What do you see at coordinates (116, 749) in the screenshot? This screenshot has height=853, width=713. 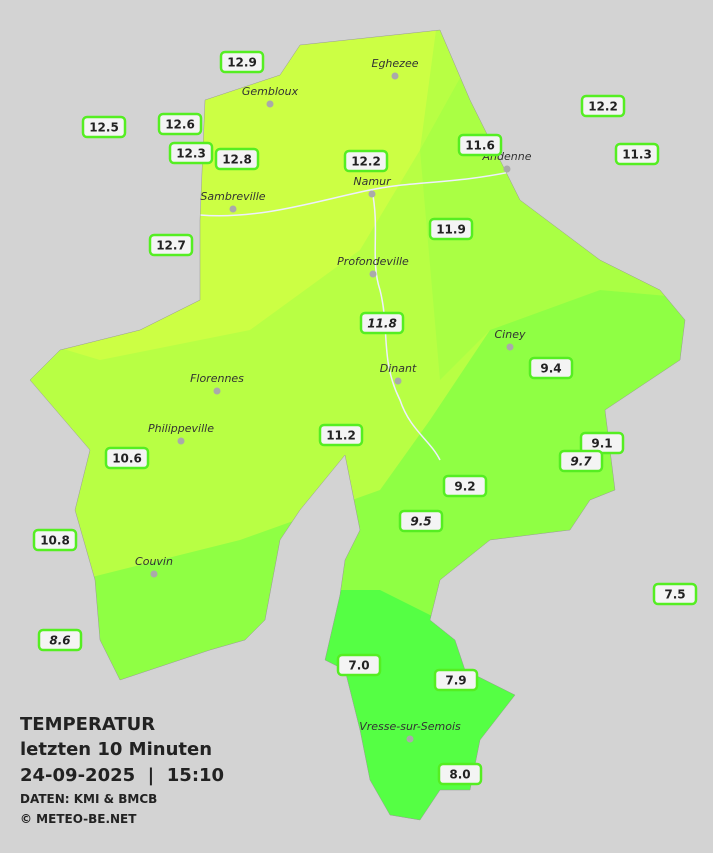 I see `legend-subtitle: letzten 10 Minuten` at bounding box center [116, 749].